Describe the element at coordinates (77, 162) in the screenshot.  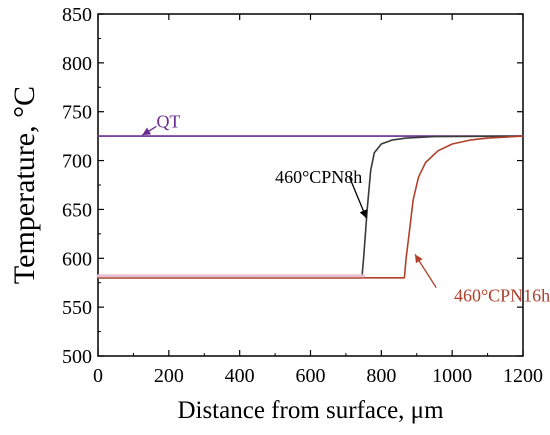
I see `y-tick-label: 700` at that location.